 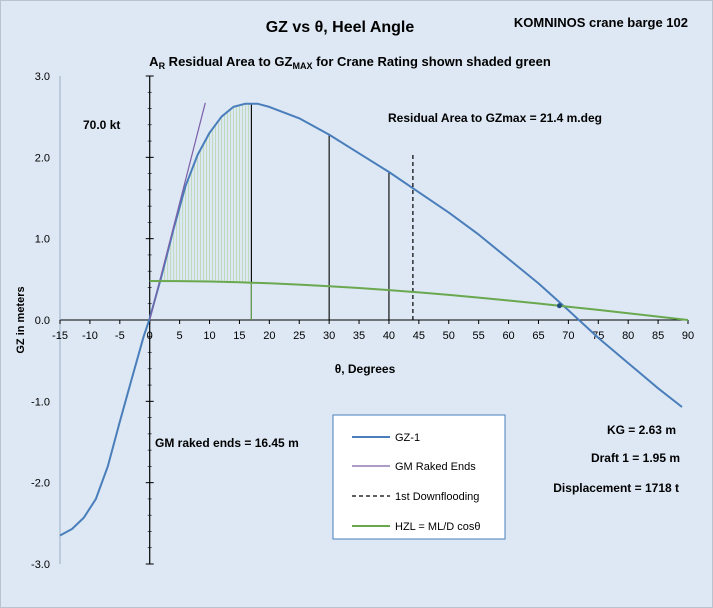 What do you see at coordinates (40, 484) in the screenshot?
I see `y-tick-label: -2.0` at bounding box center [40, 484].